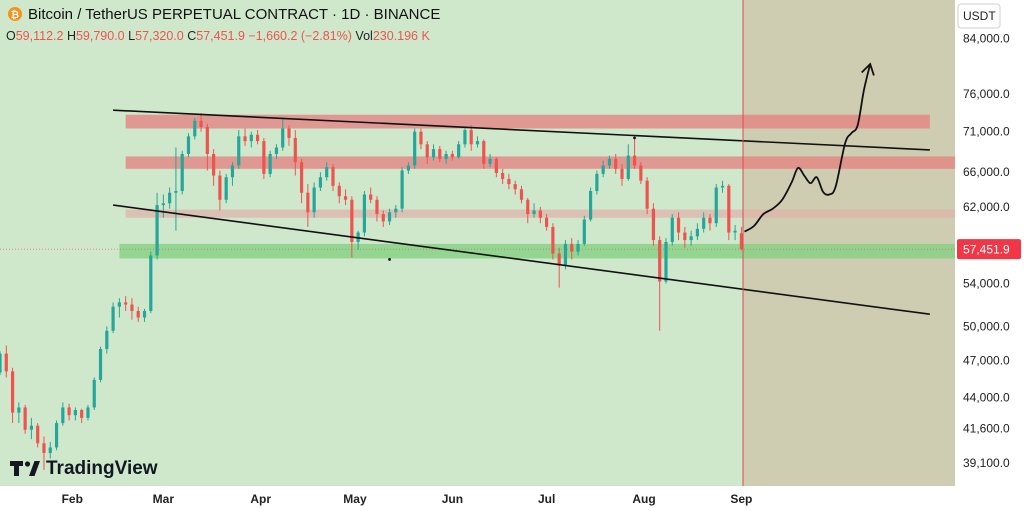 The image size is (1024, 511). Describe the element at coordinates (402, 36) in the screenshot. I see `volume-value: 230.196 K` at that location.